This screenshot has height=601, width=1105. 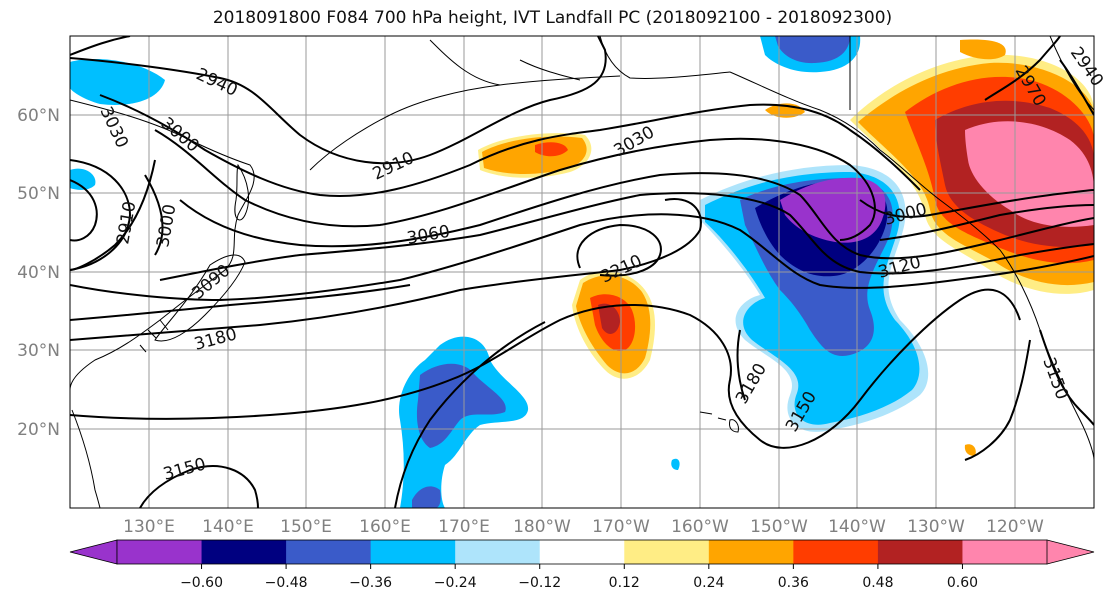 What do you see at coordinates (708, 583) in the screenshot?
I see `colorbar-tick-label: 0.24` at bounding box center [708, 583].